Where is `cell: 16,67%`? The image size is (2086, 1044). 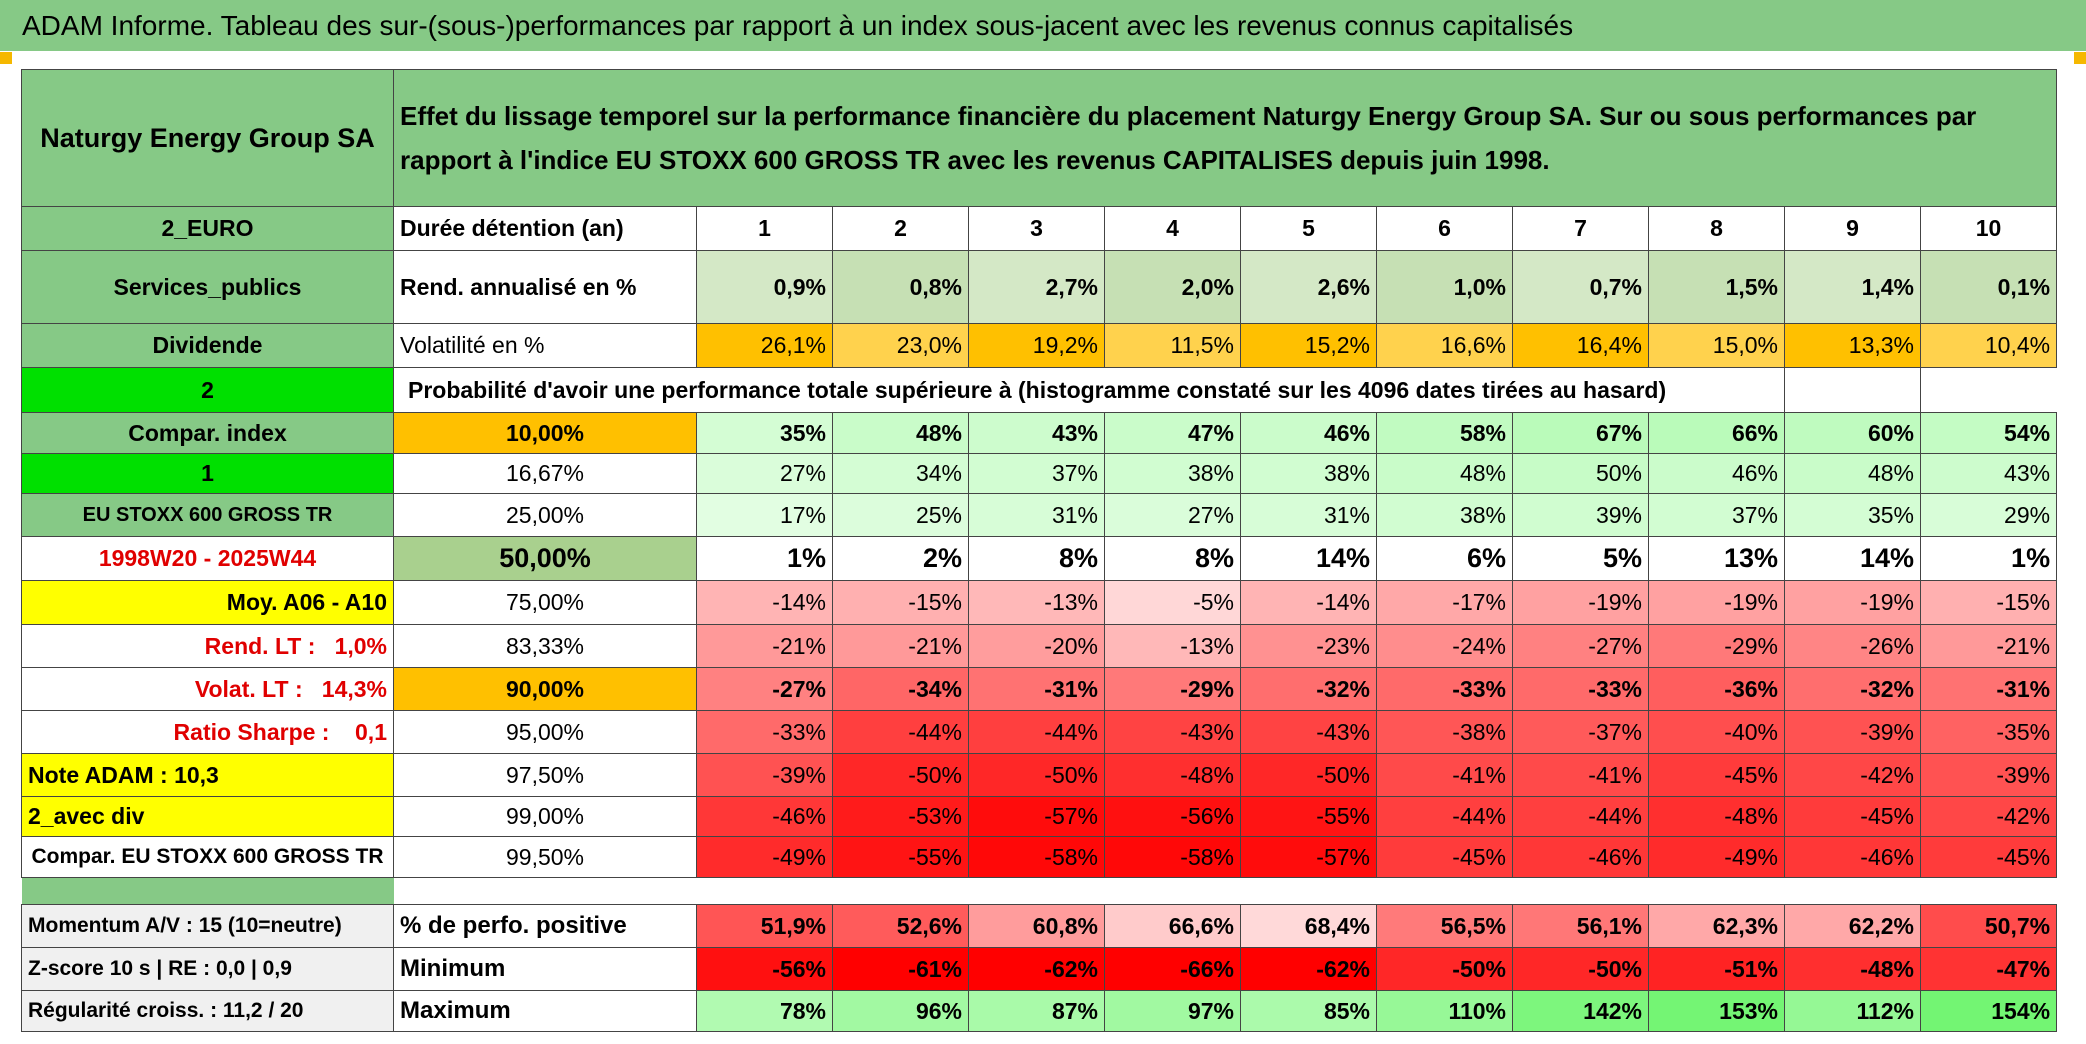 cell: 16,67% is located at coordinates (545, 473).